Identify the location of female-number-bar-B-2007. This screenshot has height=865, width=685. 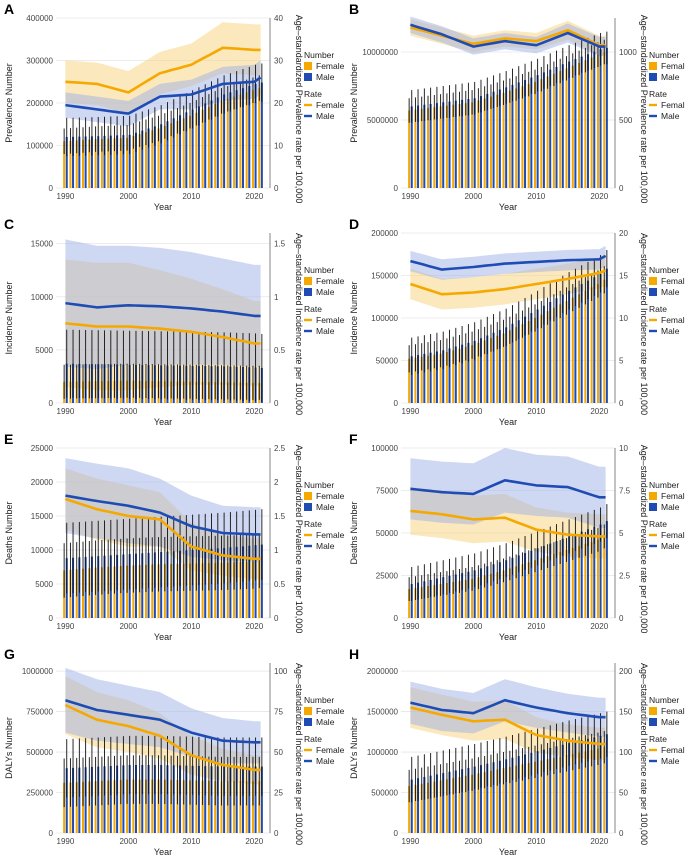
(516, 138).